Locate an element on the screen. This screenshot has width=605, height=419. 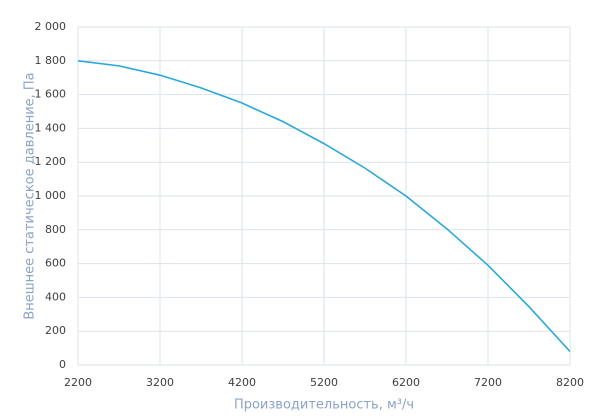
y-tick-label: 200 is located at coordinates (55, 330).